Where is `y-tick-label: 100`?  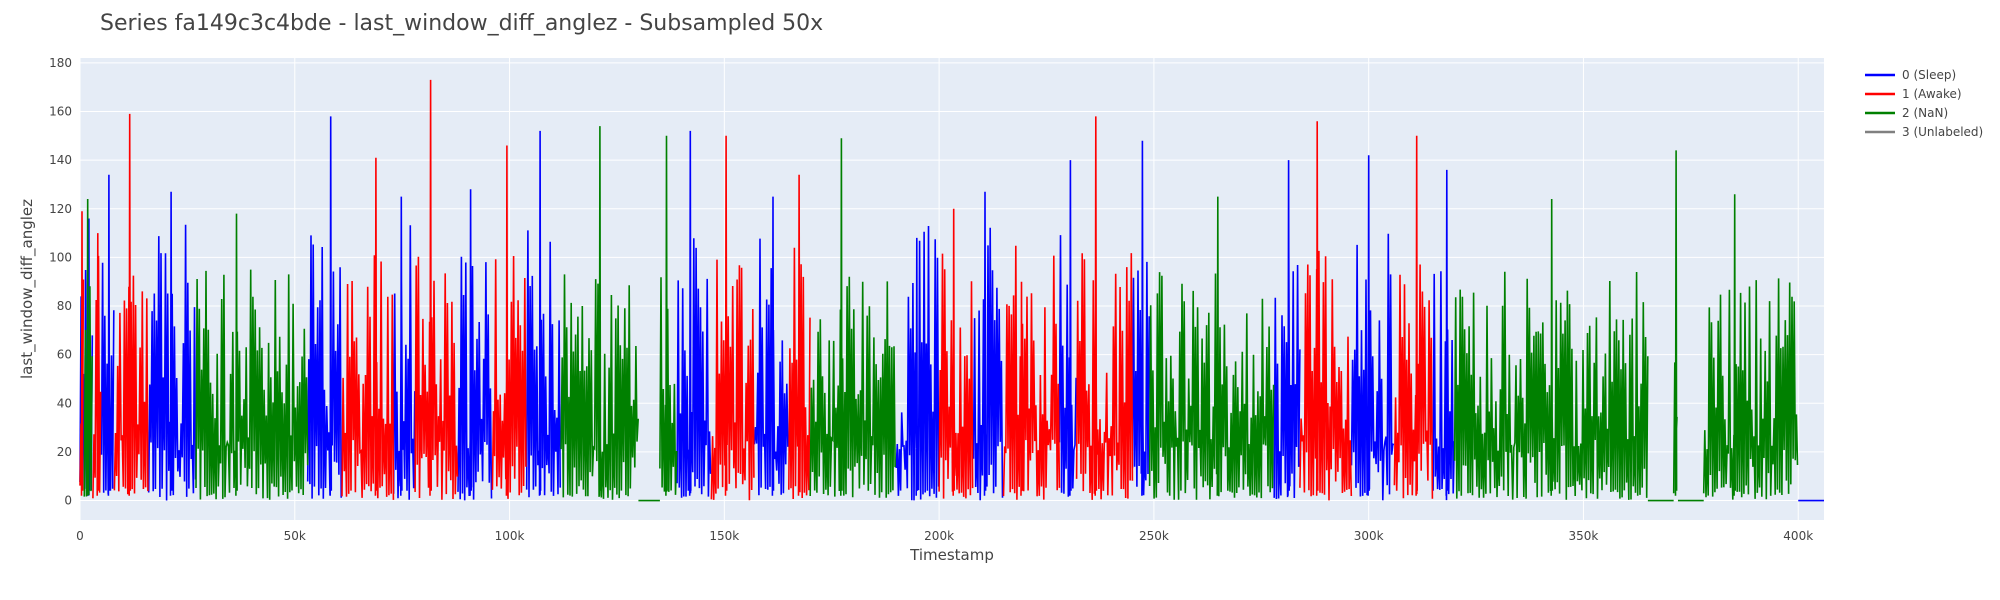 y-tick-label: 100 is located at coordinates (60, 257).